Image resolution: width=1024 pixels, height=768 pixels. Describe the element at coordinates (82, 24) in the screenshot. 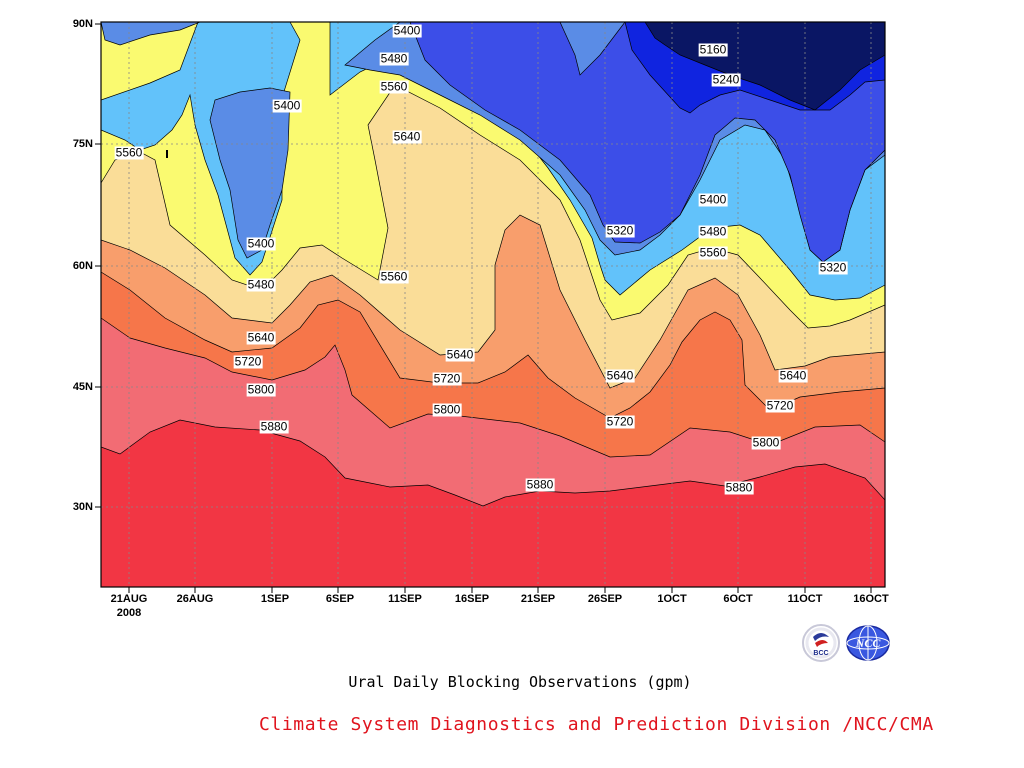

I see `y-tick-label: 90N` at that location.